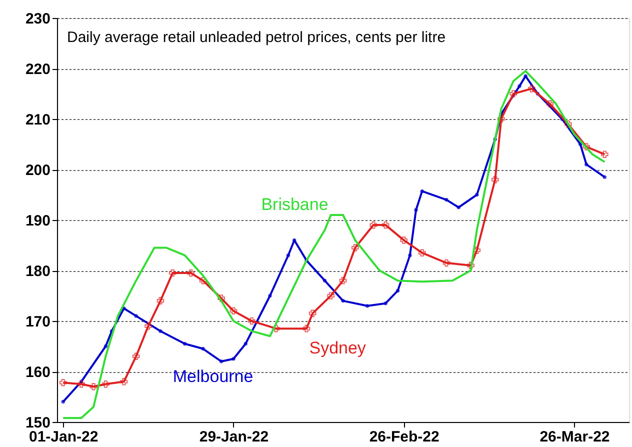 The image size is (632, 447). What do you see at coordinates (37, 271) in the screenshot?
I see `y-tick-label: 180` at bounding box center [37, 271].